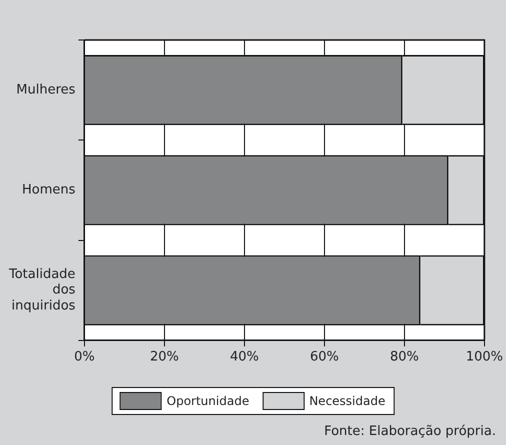  I want to click on x-tick-label: 40%, so click(244, 357).